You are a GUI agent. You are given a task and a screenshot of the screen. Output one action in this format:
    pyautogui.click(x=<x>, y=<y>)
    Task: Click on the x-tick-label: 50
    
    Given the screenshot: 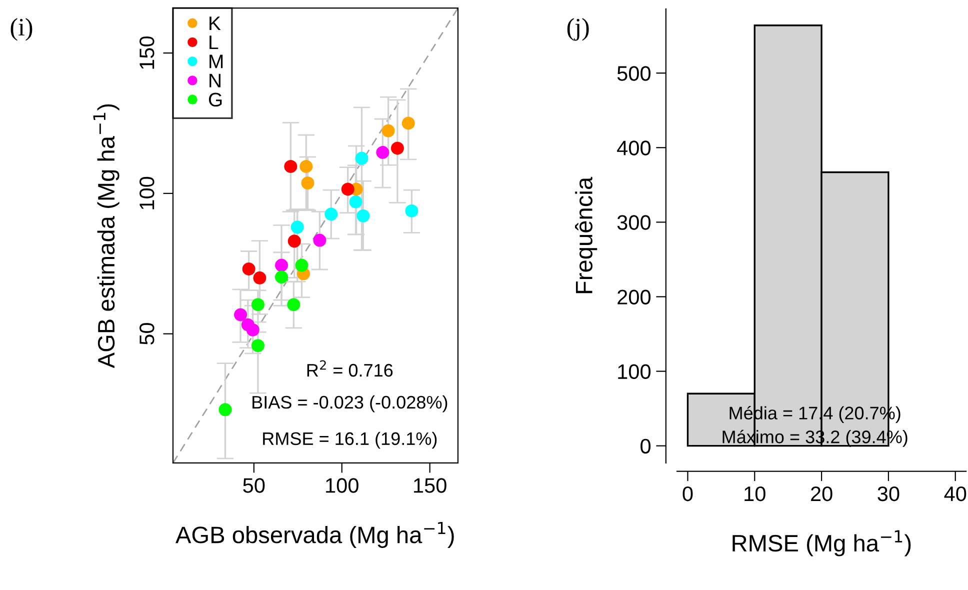 What is the action you would take?
    pyautogui.click(x=254, y=485)
    